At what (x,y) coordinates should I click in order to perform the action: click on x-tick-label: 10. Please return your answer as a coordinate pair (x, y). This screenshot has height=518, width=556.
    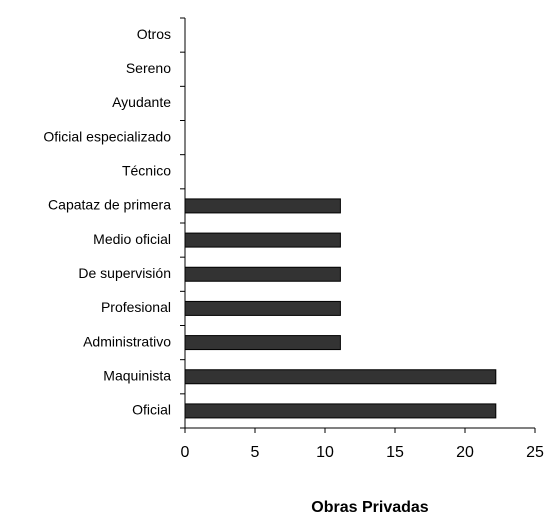
    Looking at the image, I should click on (325, 452).